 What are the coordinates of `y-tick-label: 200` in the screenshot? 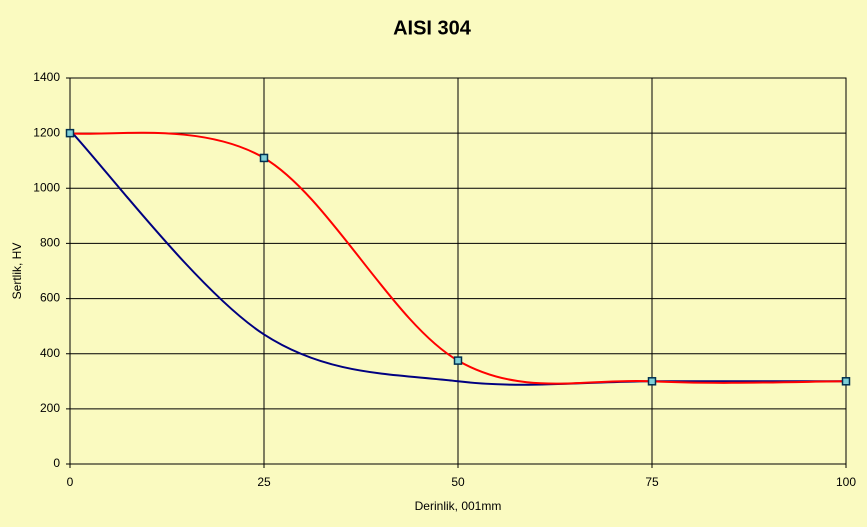 It's located at (50, 408).